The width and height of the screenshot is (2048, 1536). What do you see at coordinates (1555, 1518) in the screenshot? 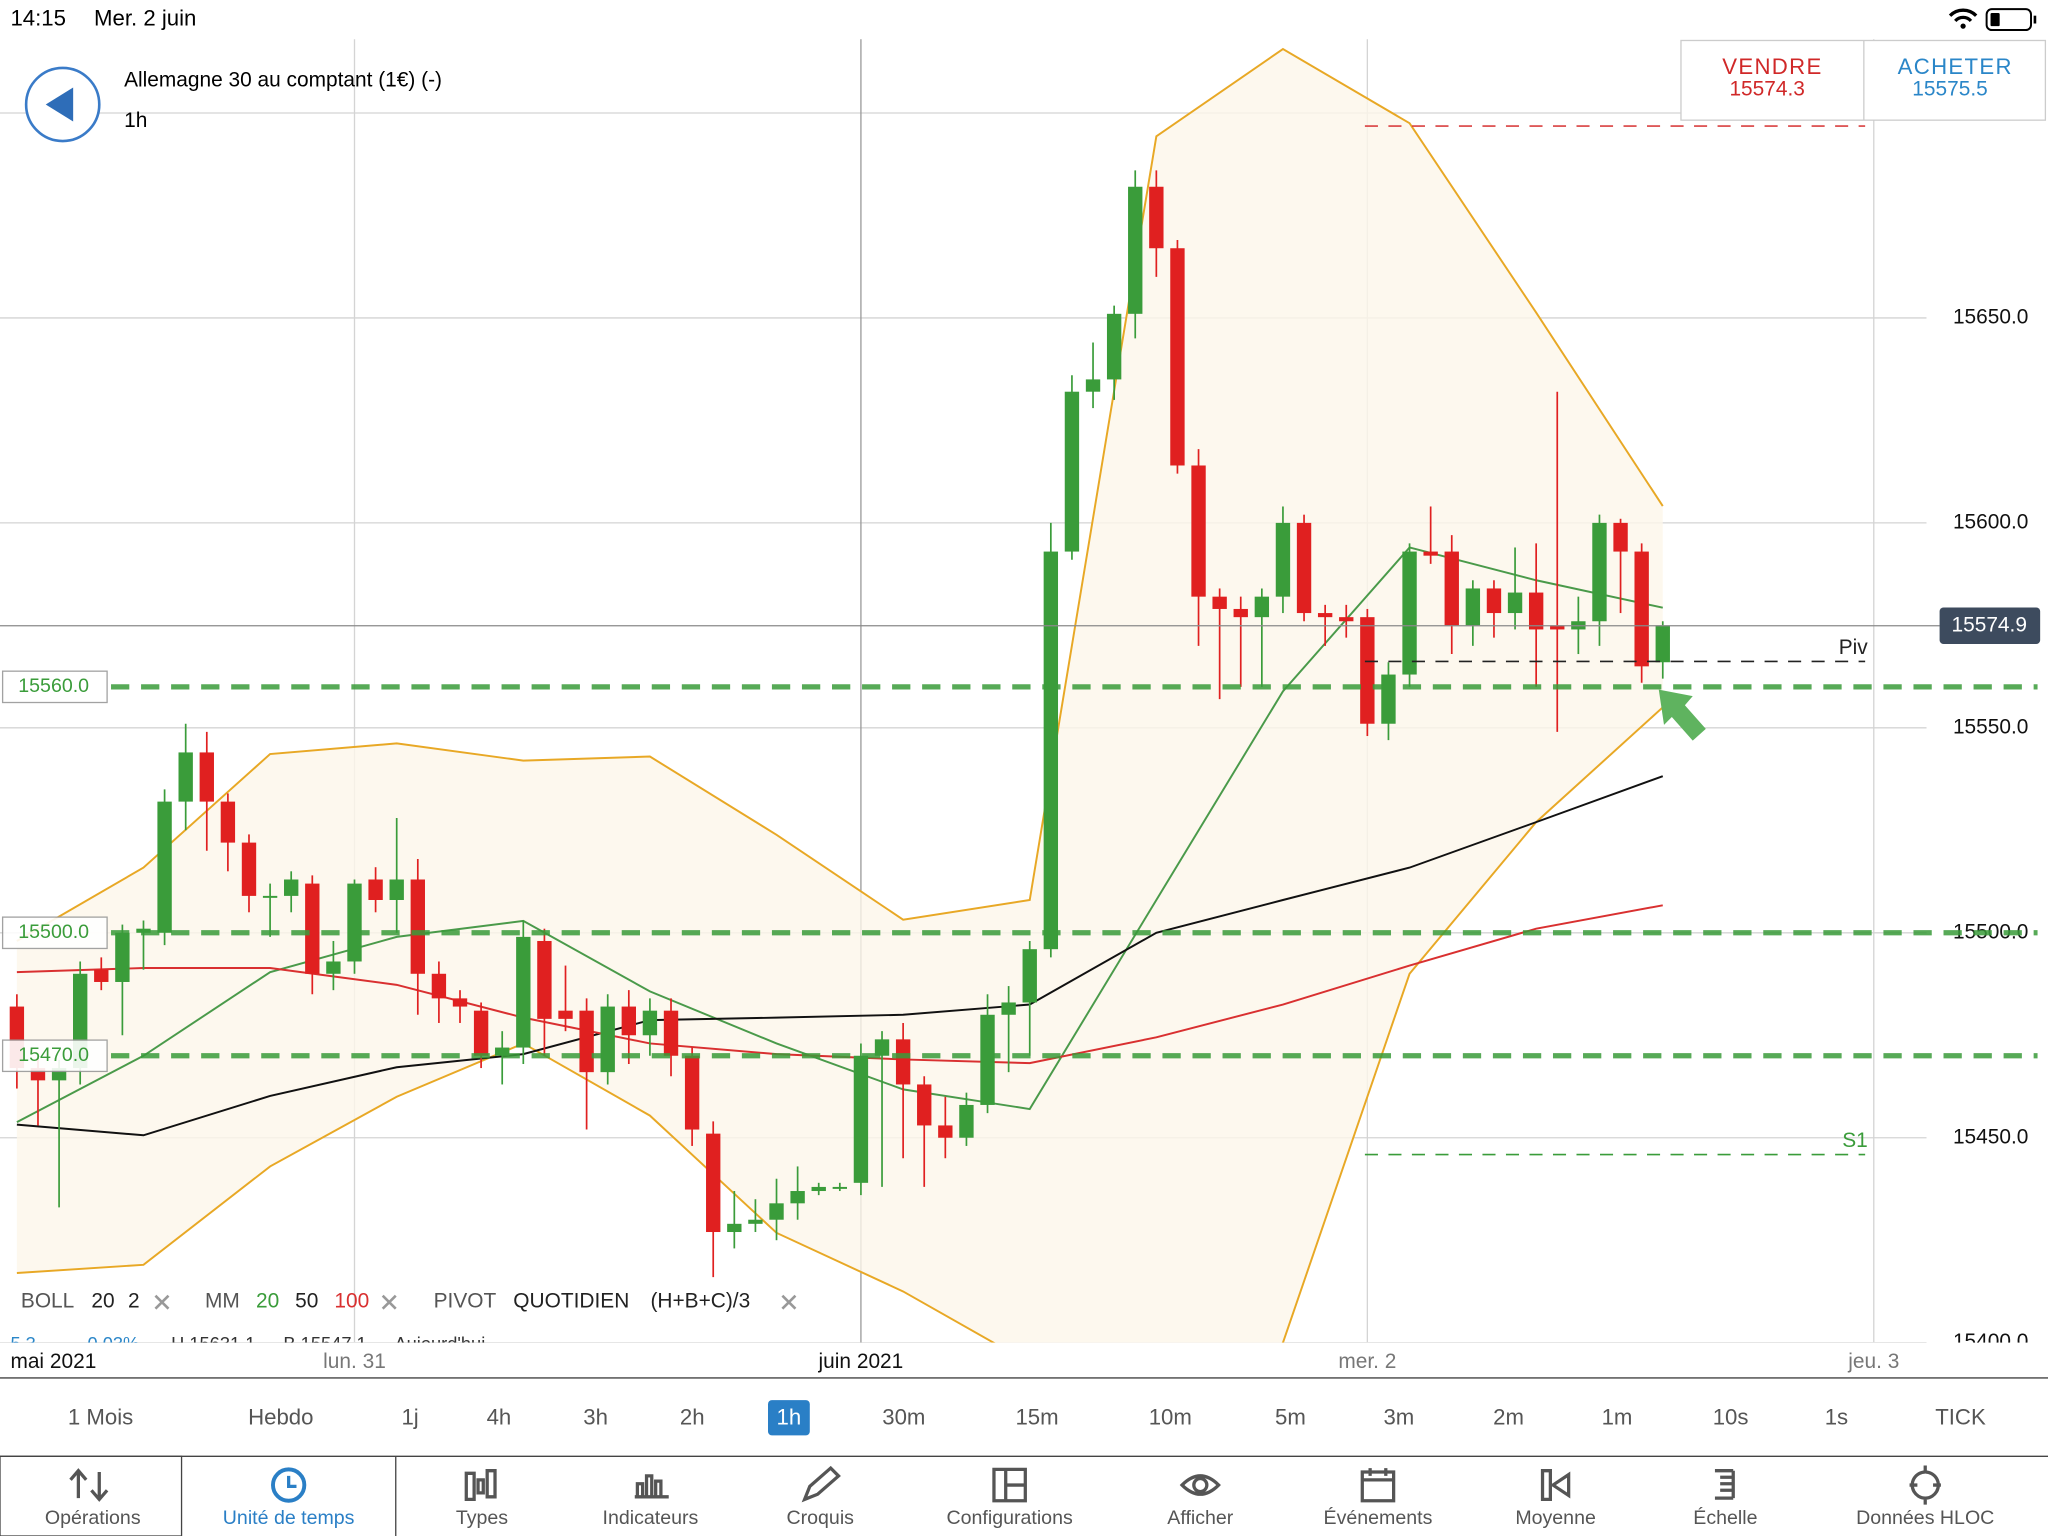
I see `toolbar-label: Moyenne` at bounding box center [1555, 1518].